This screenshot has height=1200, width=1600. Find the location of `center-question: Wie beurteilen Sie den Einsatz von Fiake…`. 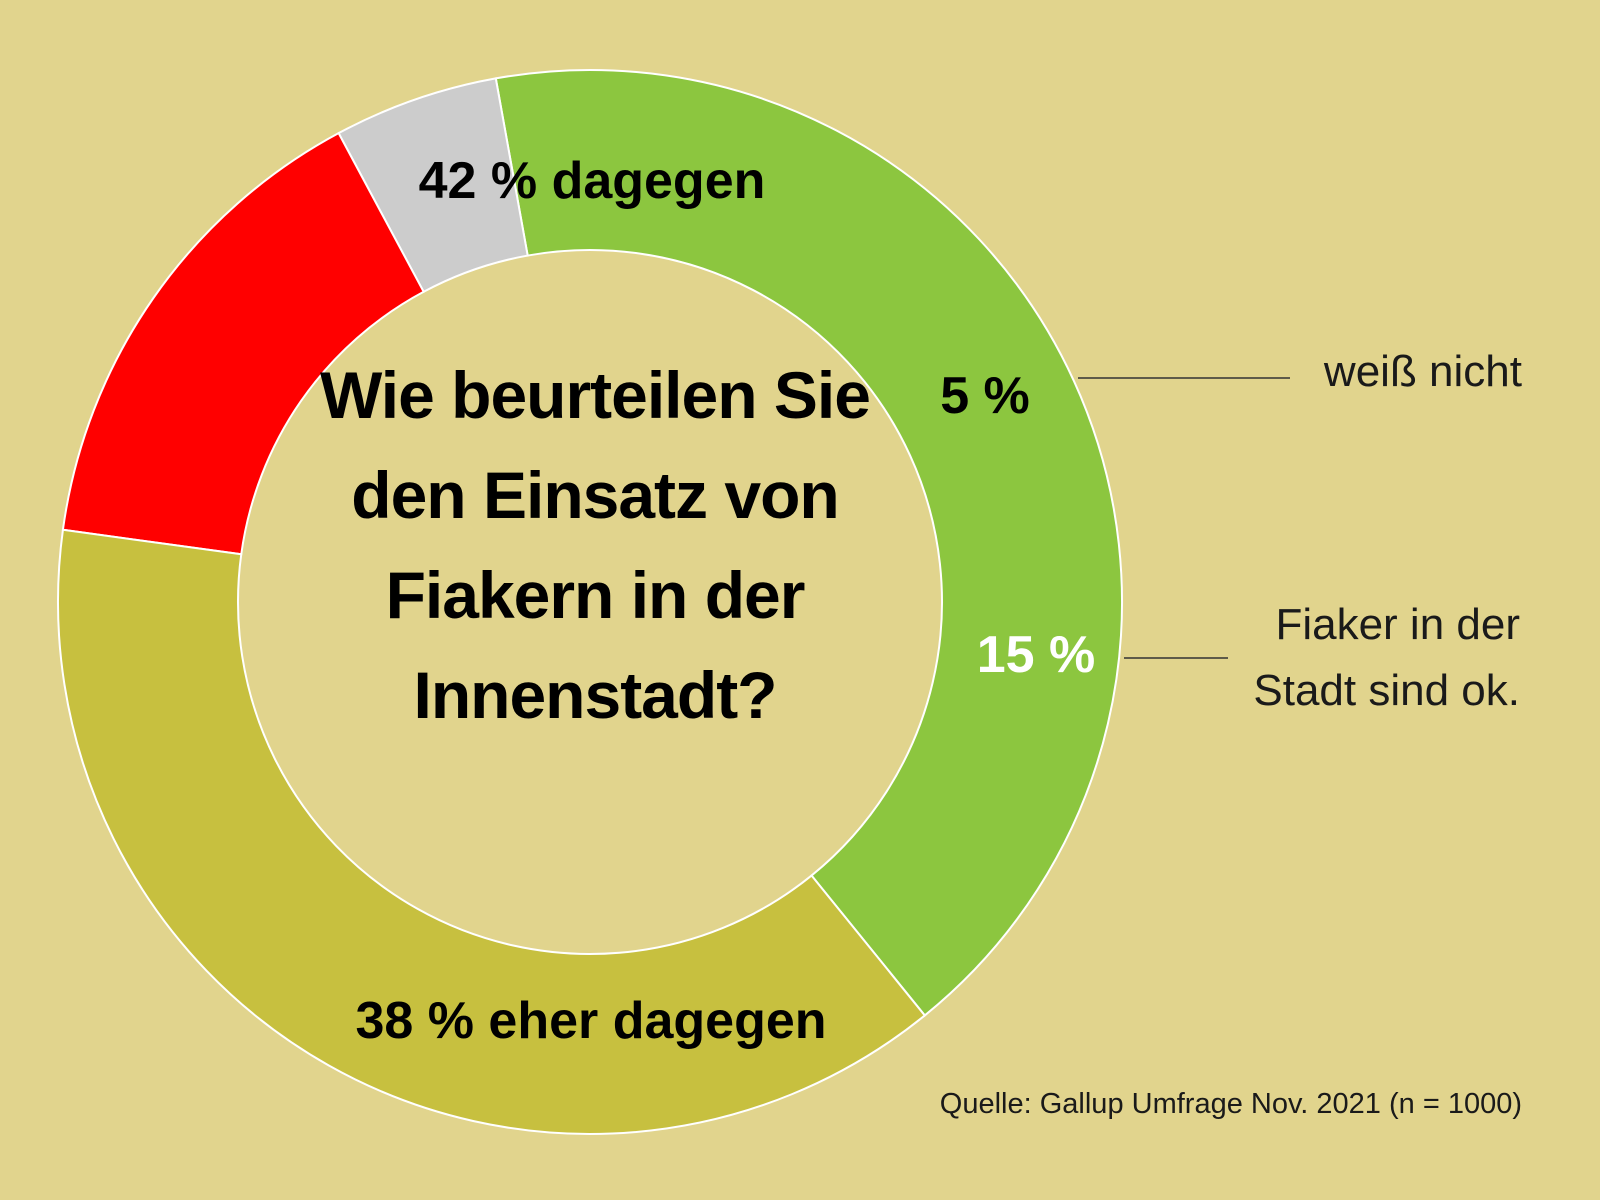

center-question: Wie beurteilen Sie den Einsatz von Fiake… is located at coordinates (595, 545).